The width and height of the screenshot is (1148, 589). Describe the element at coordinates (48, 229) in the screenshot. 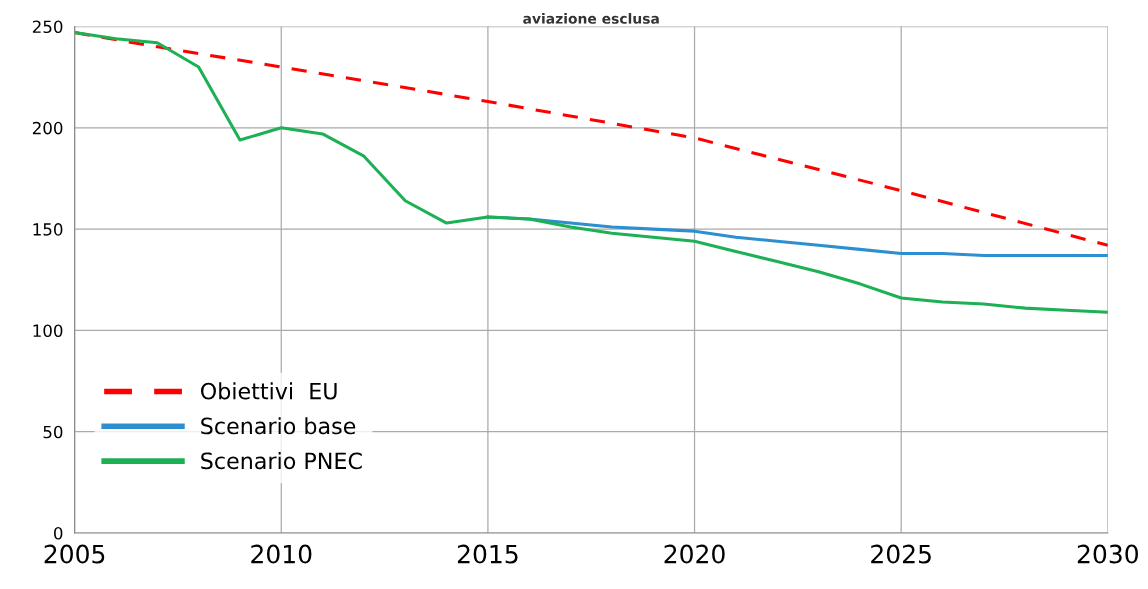

I see `y-tick-label: 150` at that location.